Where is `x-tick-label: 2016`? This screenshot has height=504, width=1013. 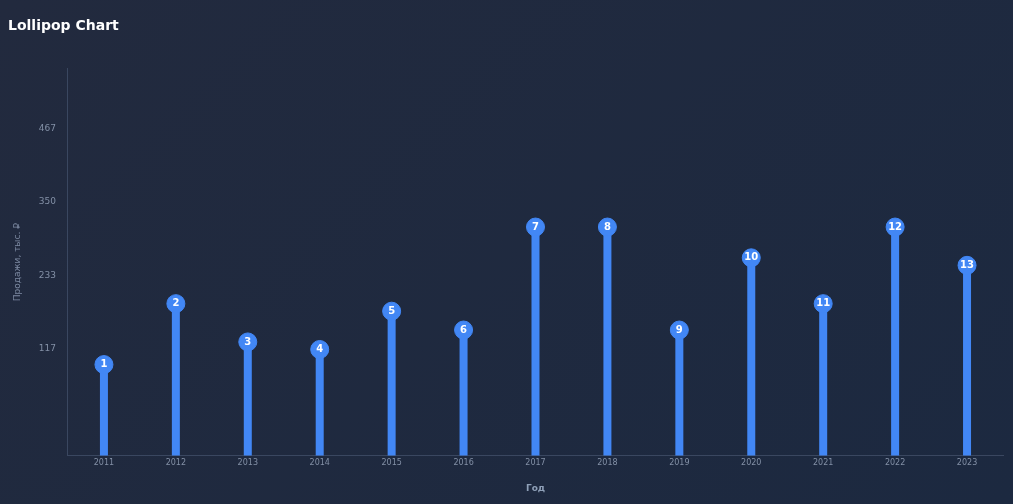 x-tick-label: 2016 is located at coordinates (463, 463).